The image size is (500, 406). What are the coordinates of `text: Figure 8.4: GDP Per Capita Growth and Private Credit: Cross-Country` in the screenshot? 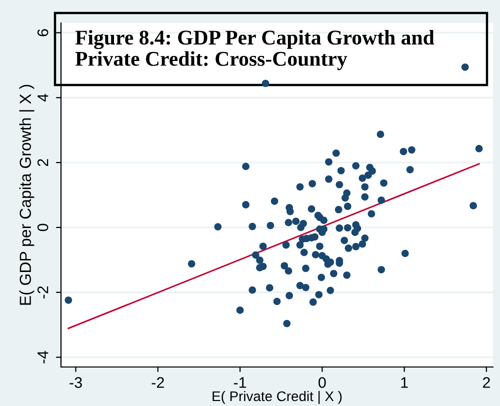 It's located at (254, 50).